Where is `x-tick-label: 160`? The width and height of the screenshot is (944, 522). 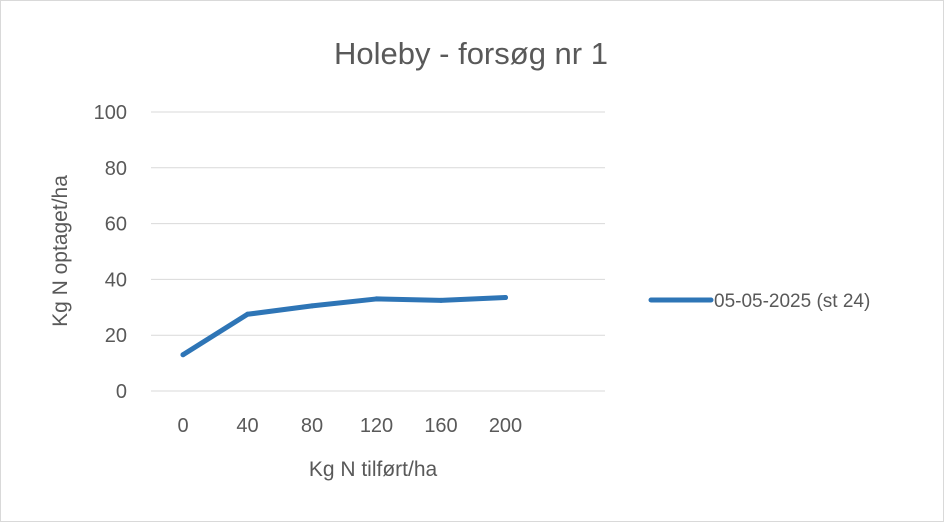
x-tick-label: 160 is located at coordinates (440, 426).